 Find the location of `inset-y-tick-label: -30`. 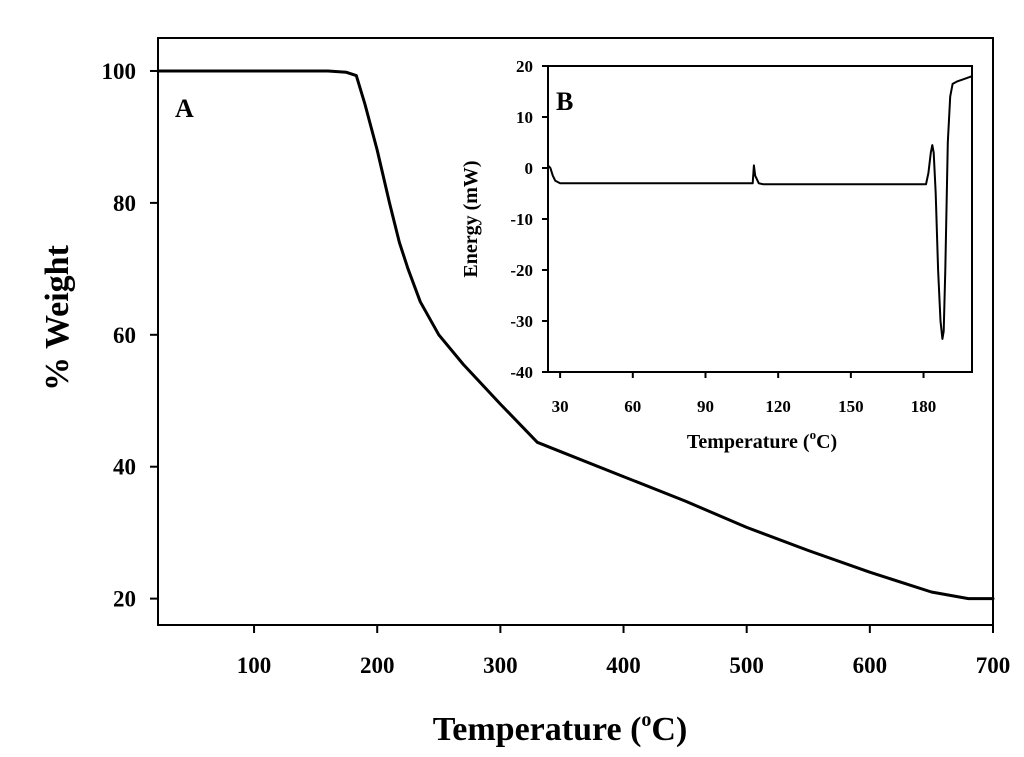

inset-y-tick-label: -30 is located at coordinates (521, 321).